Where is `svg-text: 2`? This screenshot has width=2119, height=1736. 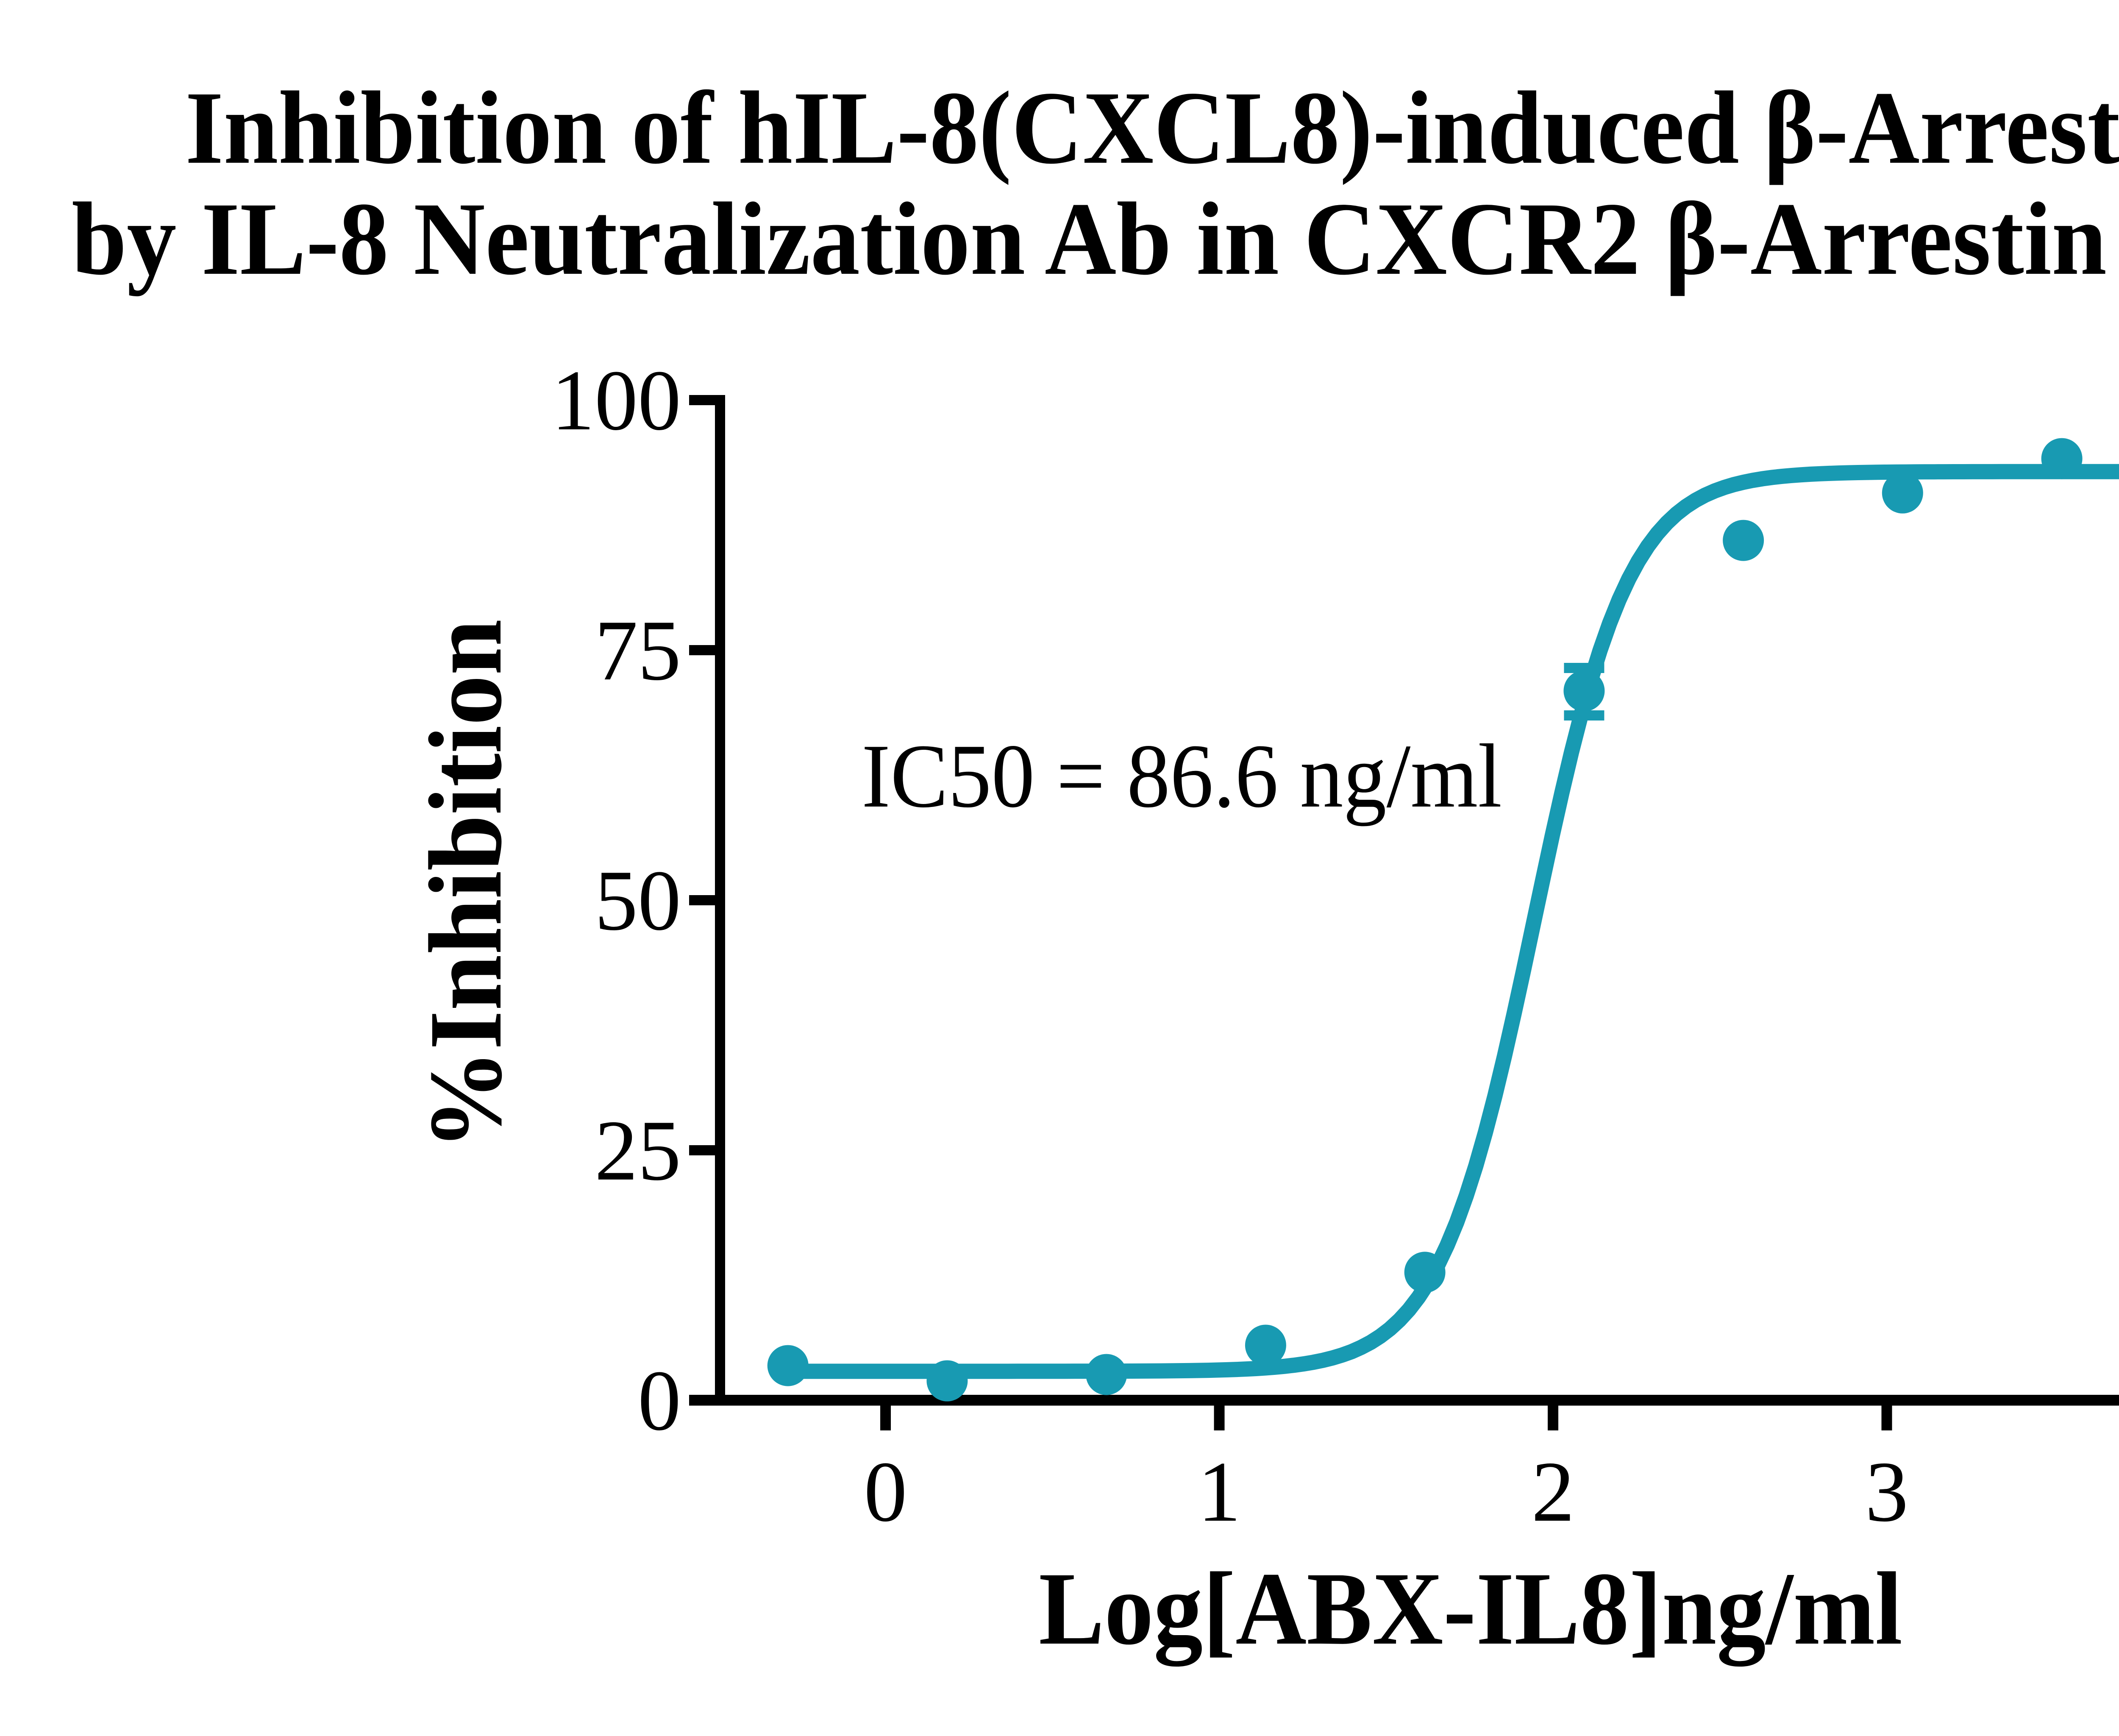
svg-text: 2 is located at coordinates (1554, 1492).